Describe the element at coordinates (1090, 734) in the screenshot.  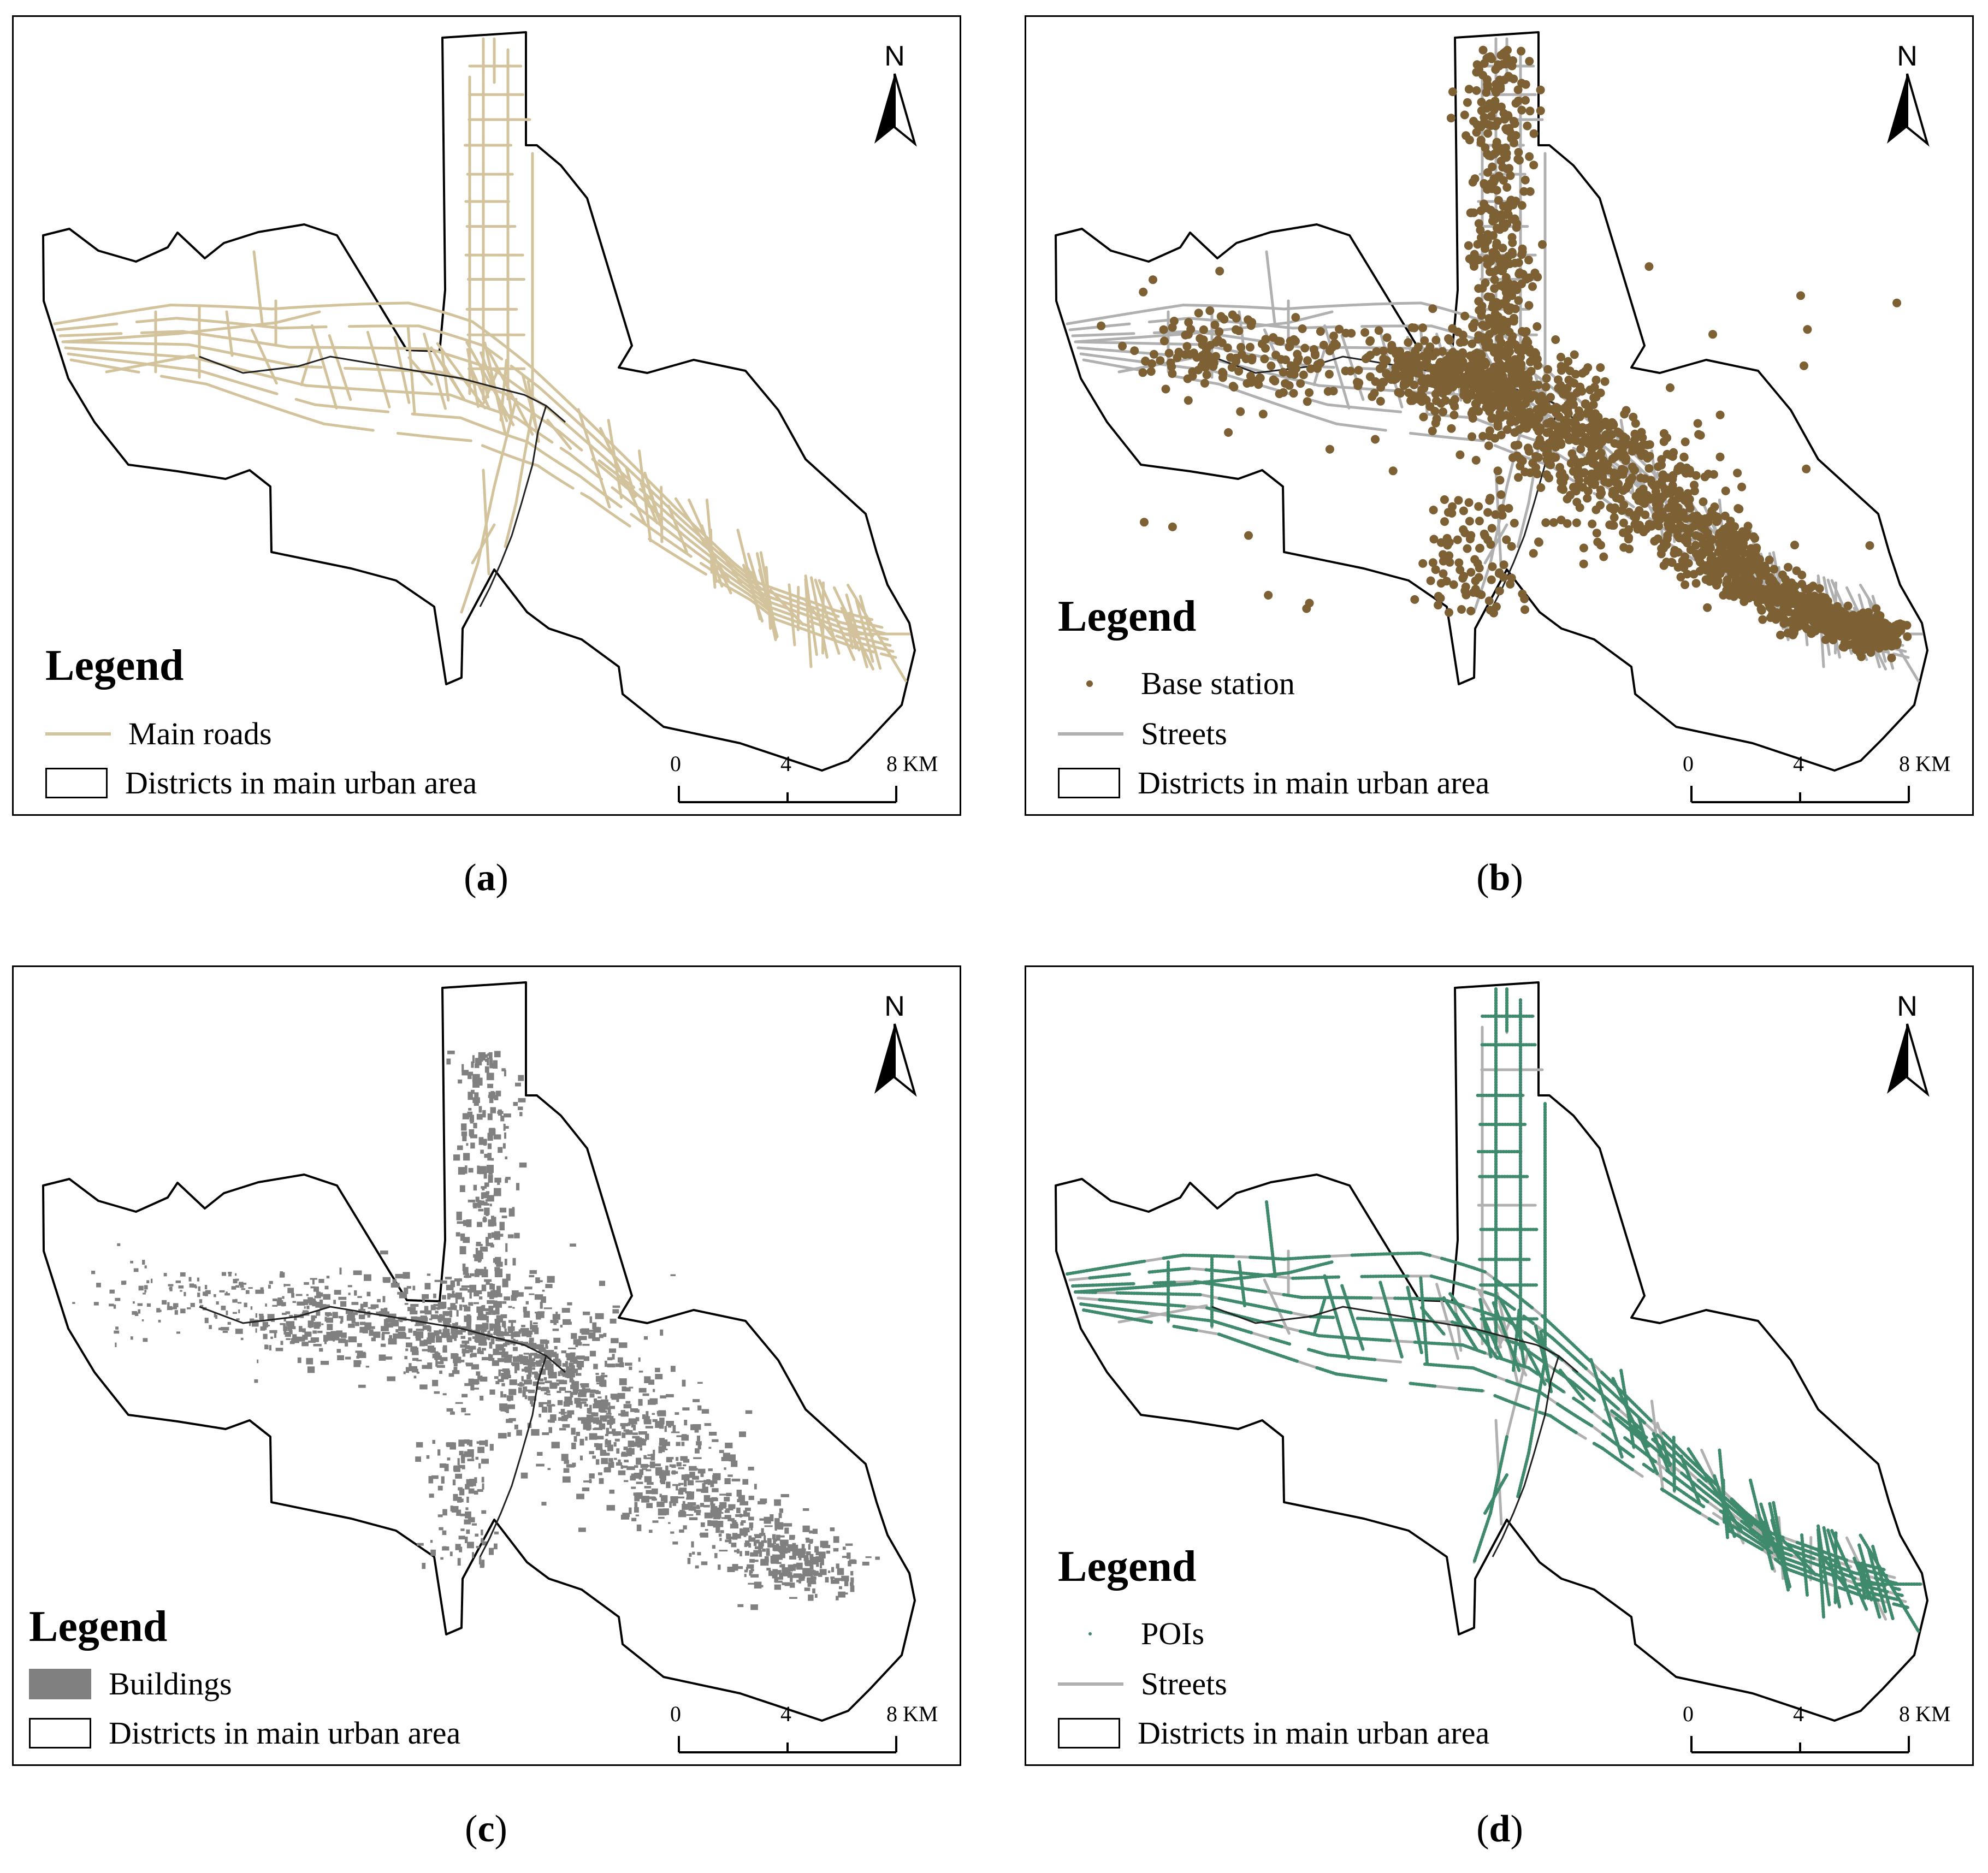
I see `streets-swatch` at that location.